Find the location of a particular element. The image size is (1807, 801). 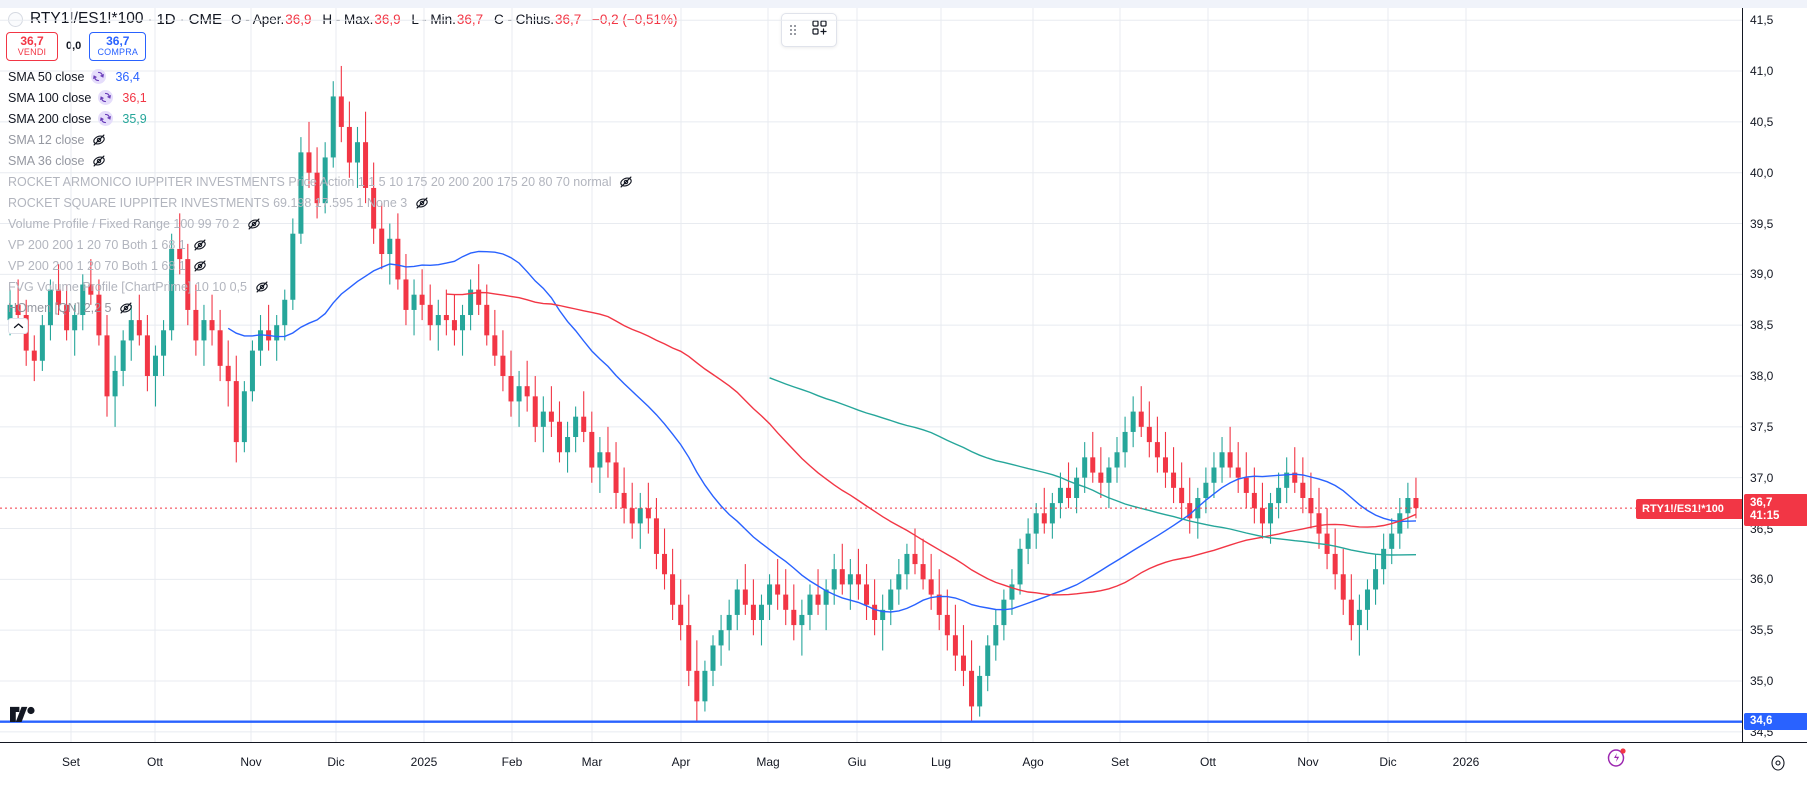

buy-button: 36,7 COMPRA is located at coordinates (118, 46).